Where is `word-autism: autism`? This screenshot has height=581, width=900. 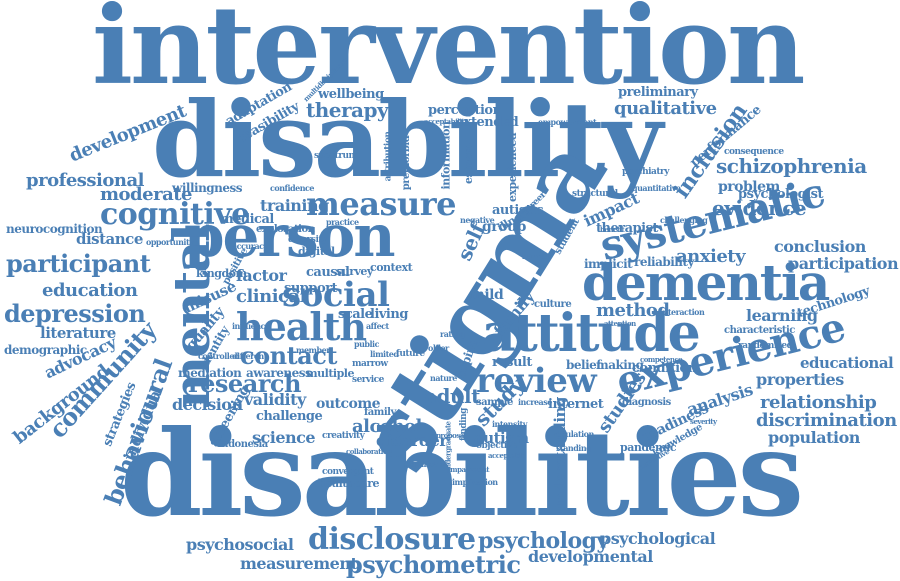 word-autism: autism is located at coordinates (501, 438).